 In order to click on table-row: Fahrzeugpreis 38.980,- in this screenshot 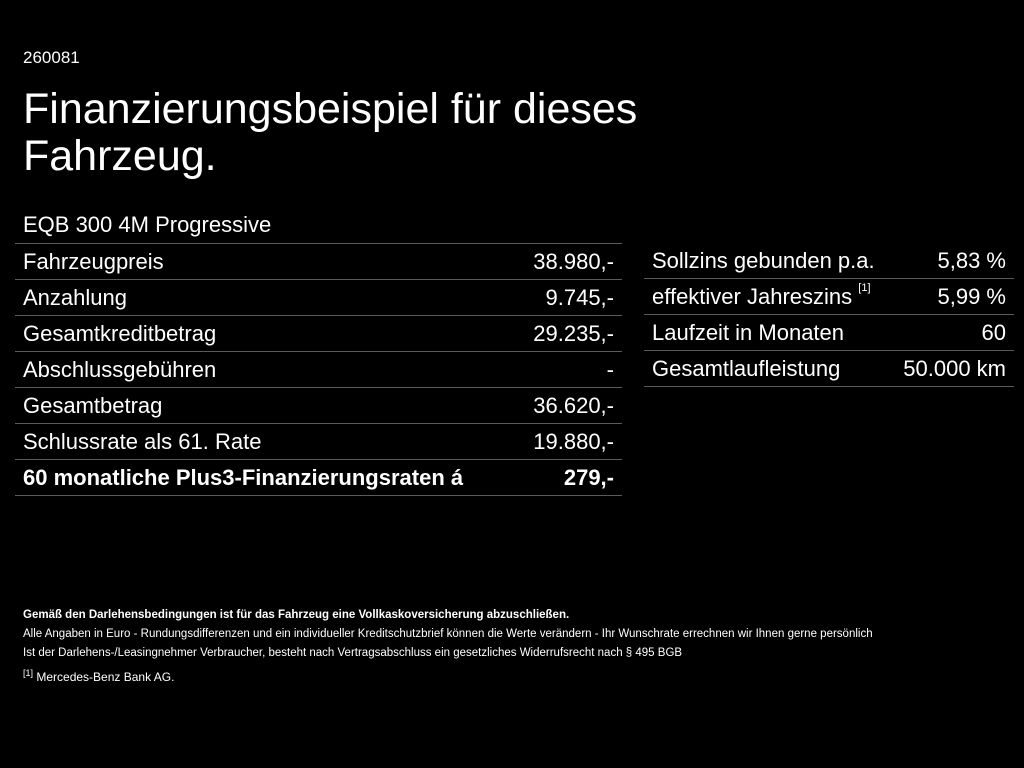, I will do `click(318, 261)`.